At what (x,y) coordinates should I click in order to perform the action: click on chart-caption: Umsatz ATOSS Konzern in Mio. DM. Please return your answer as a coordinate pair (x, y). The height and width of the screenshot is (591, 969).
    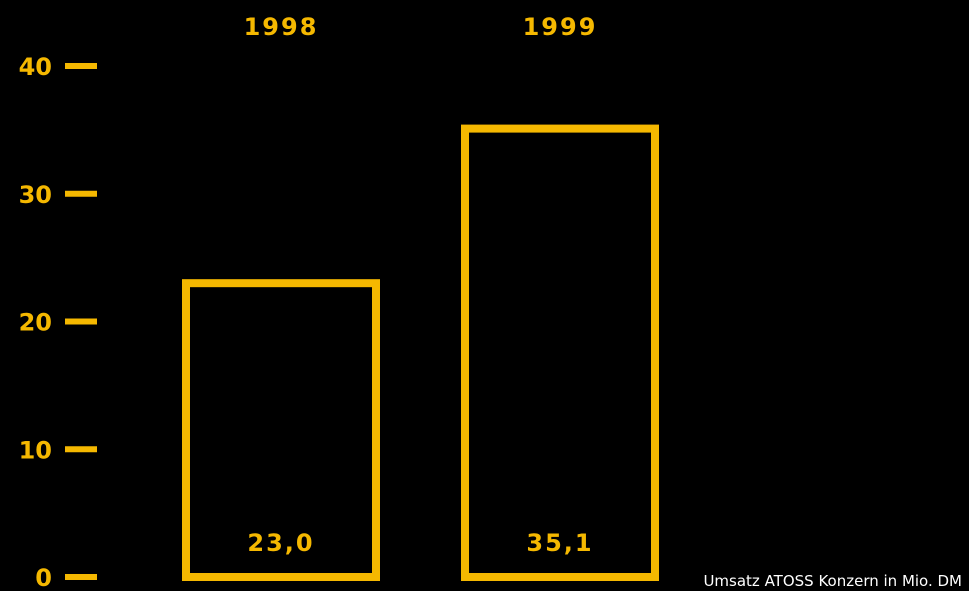
    Looking at the image, I should click on (832, 581).